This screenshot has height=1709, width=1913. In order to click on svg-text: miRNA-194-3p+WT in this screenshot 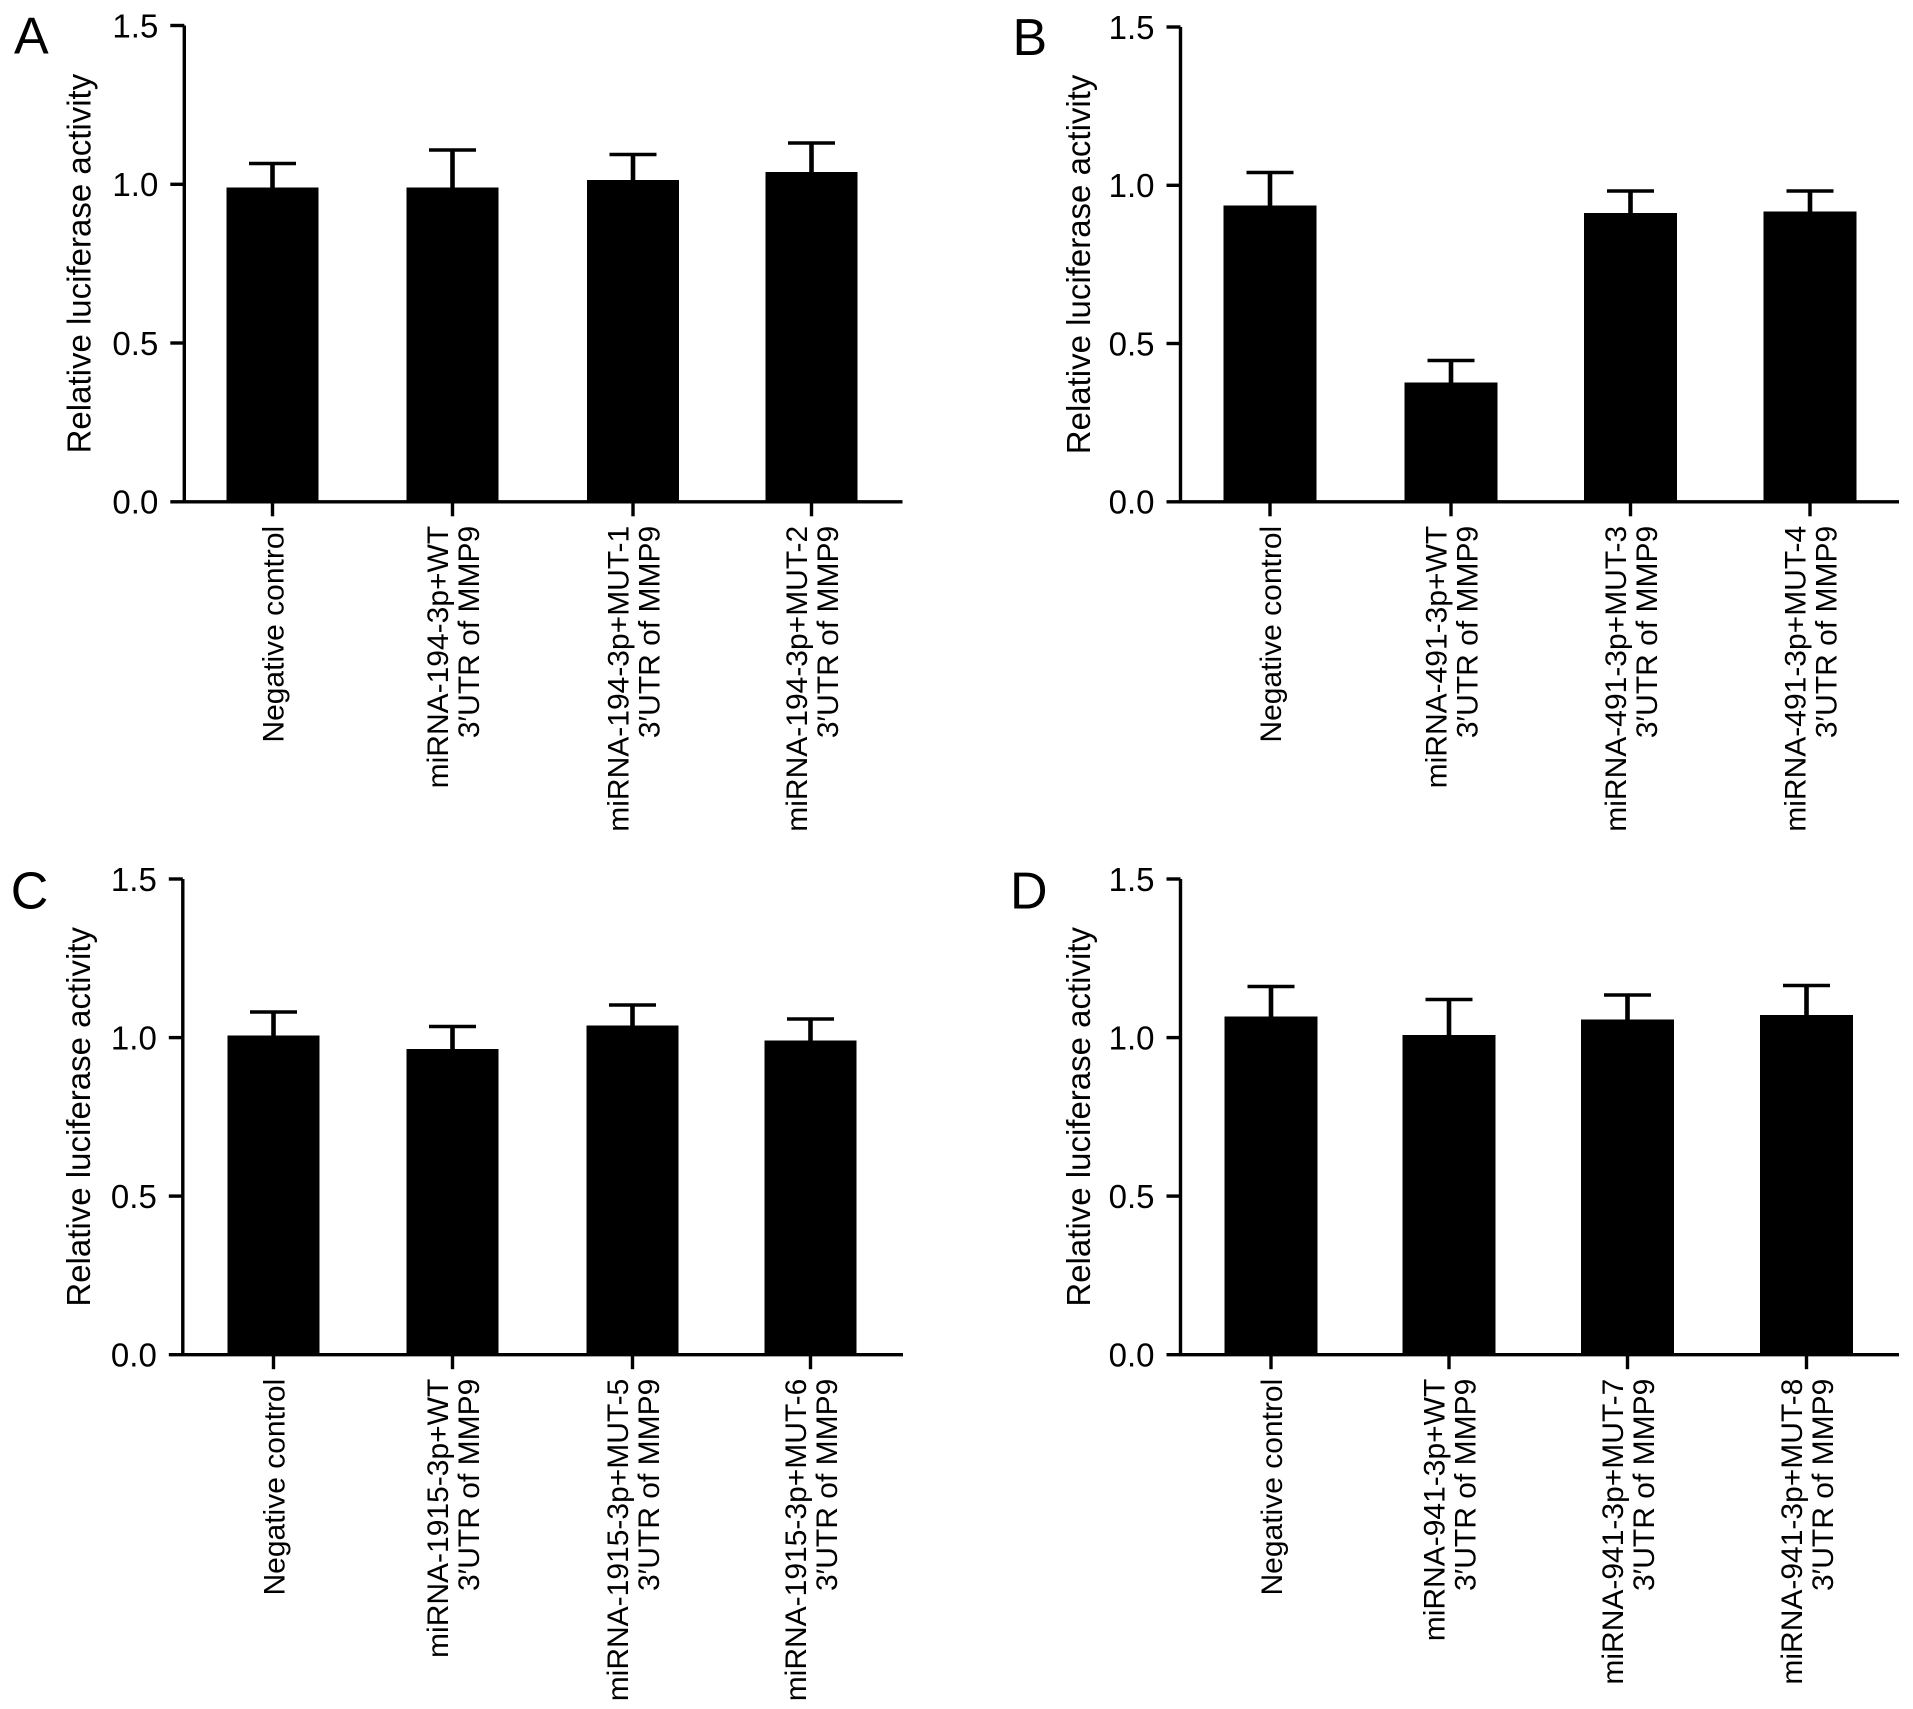, I will do `click(438, 657)`.